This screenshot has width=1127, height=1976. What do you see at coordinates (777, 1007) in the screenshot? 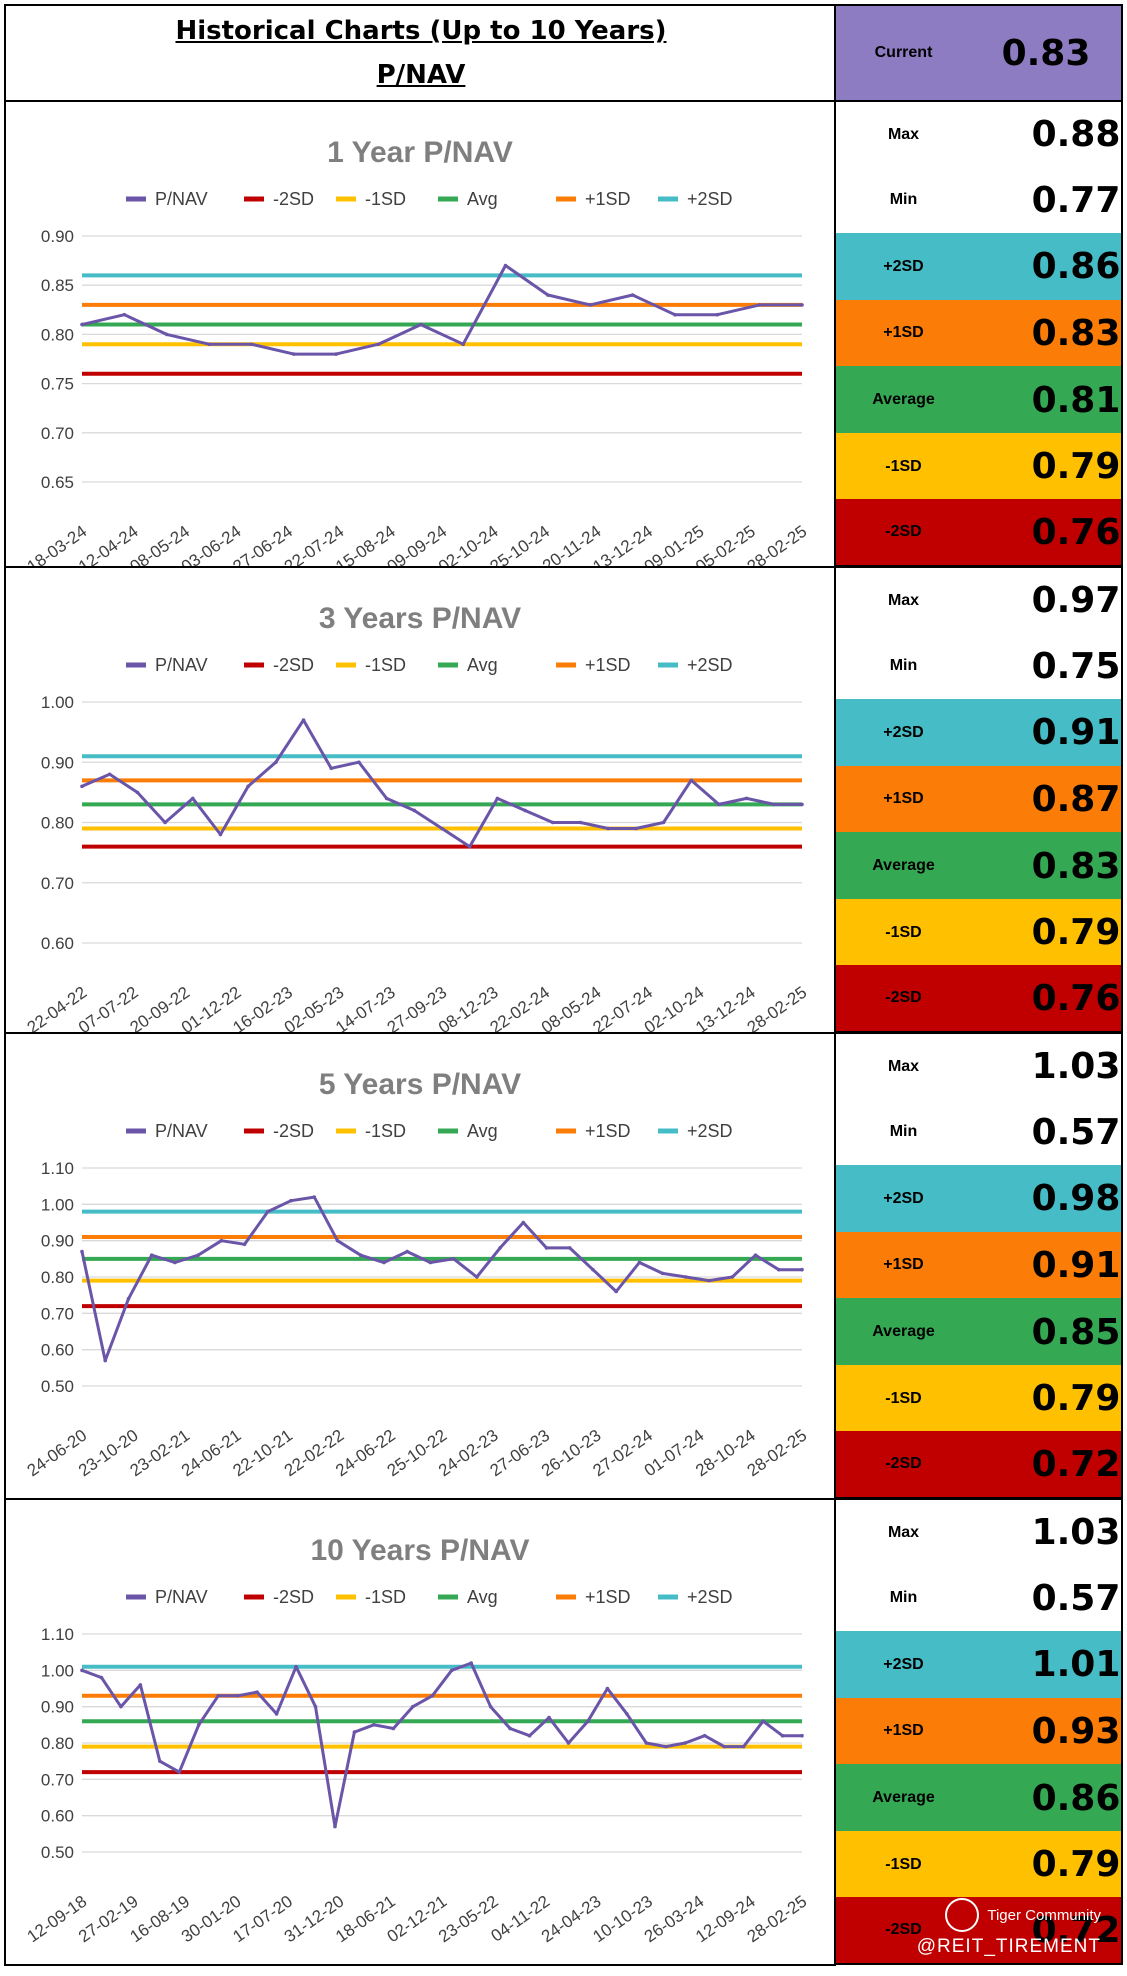
I see `x-tick-label: 28-02-25` at bounding box center [777, 1007].